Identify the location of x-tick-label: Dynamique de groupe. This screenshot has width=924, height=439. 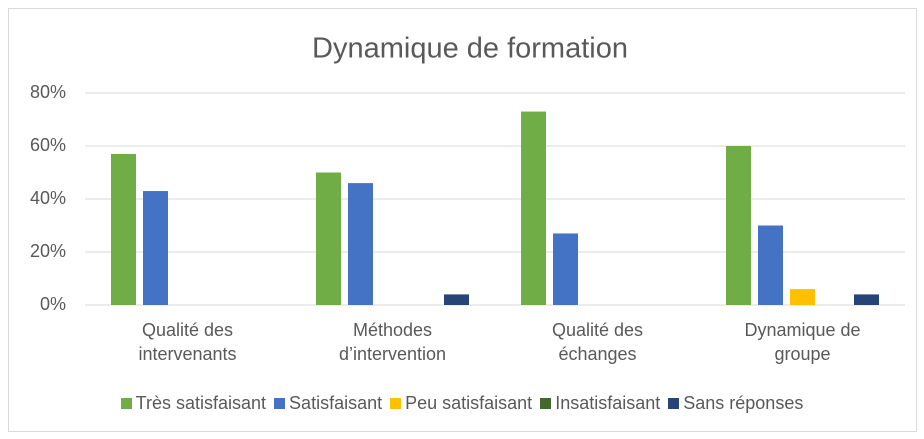
(802, 342).